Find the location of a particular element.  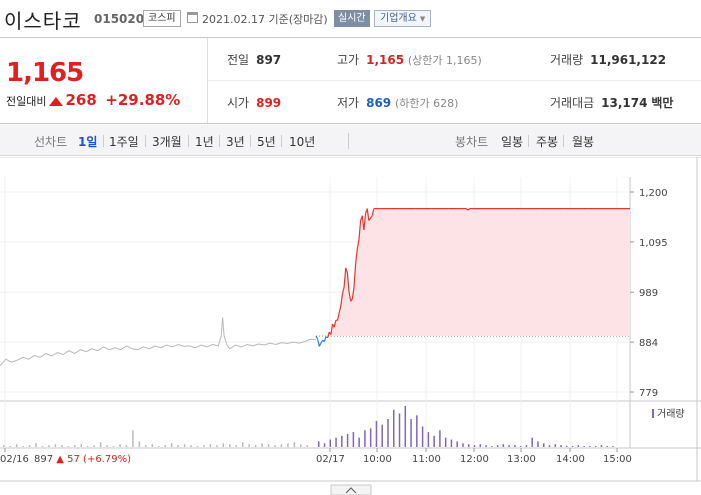

tab-5y: 5년 is located at coordinates (266, 142).